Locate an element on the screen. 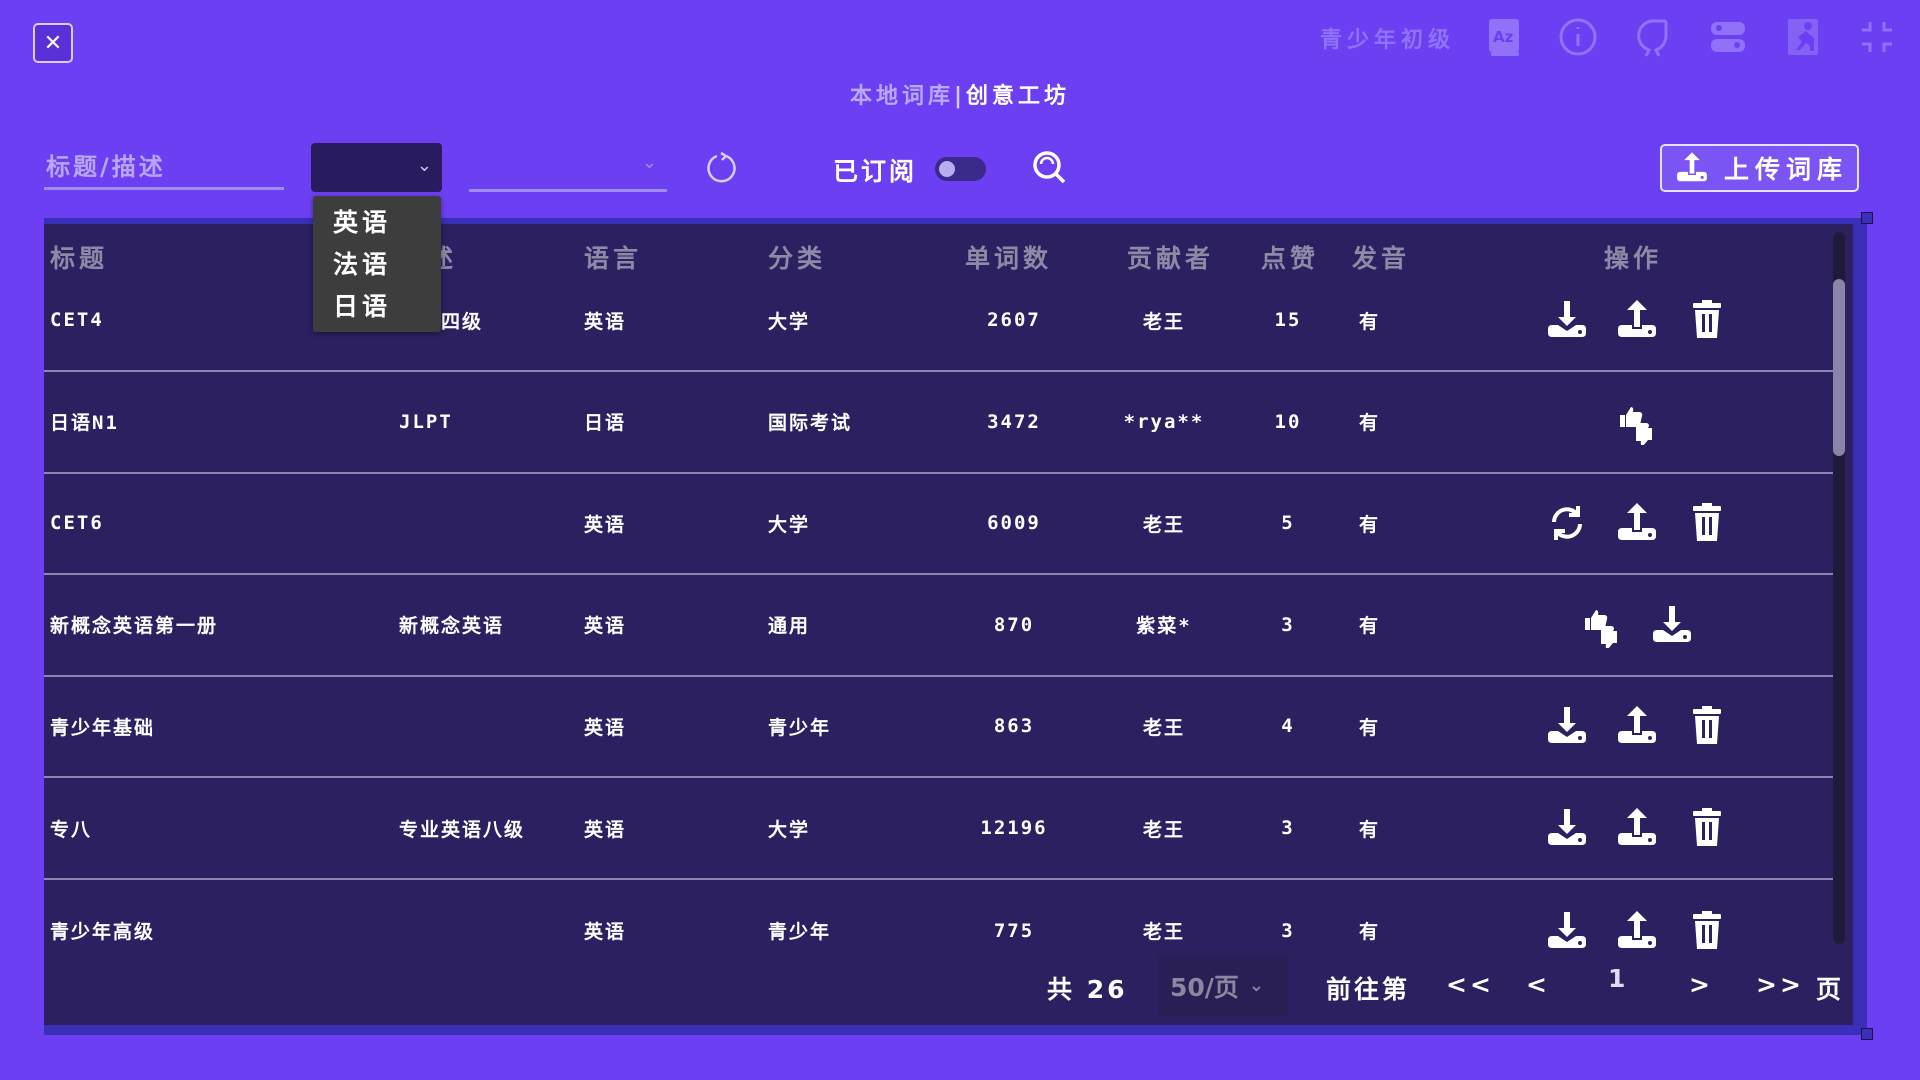 This screenshot has width=1920, height=1080. search-input is located at coordinates (164, 168).